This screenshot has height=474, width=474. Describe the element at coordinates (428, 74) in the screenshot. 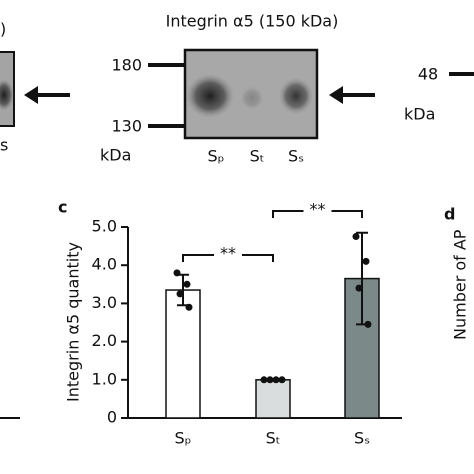

I see `marker: 48` at that location.